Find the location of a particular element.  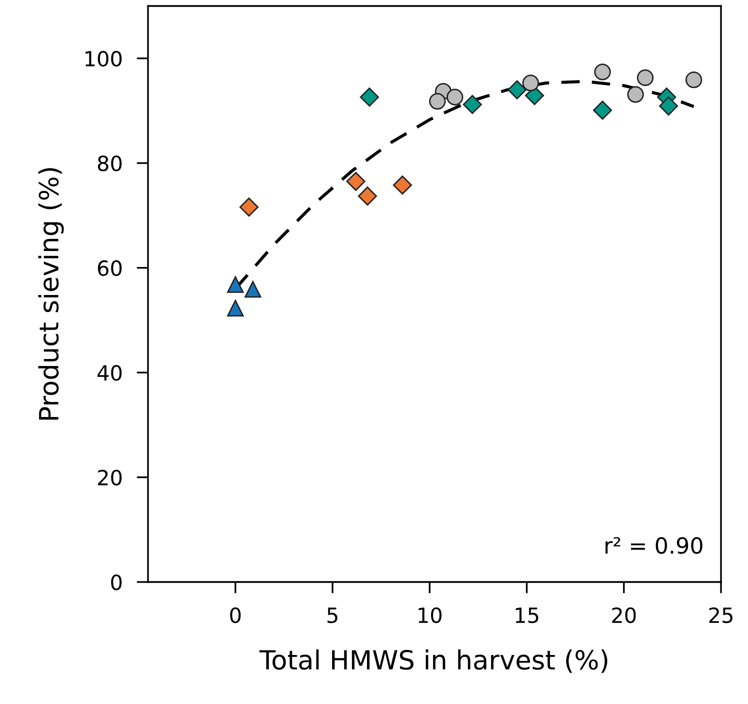

x-tick-label: 15 is located at coordinates (527, 616).